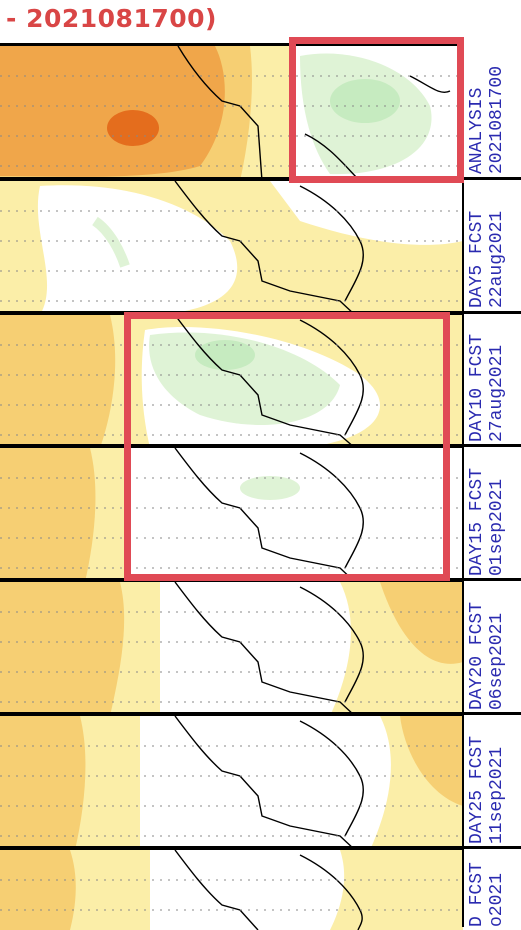 The image size is (521, 930). I want to click on panel-label-line2: 01sep2021, so click(497, 527).